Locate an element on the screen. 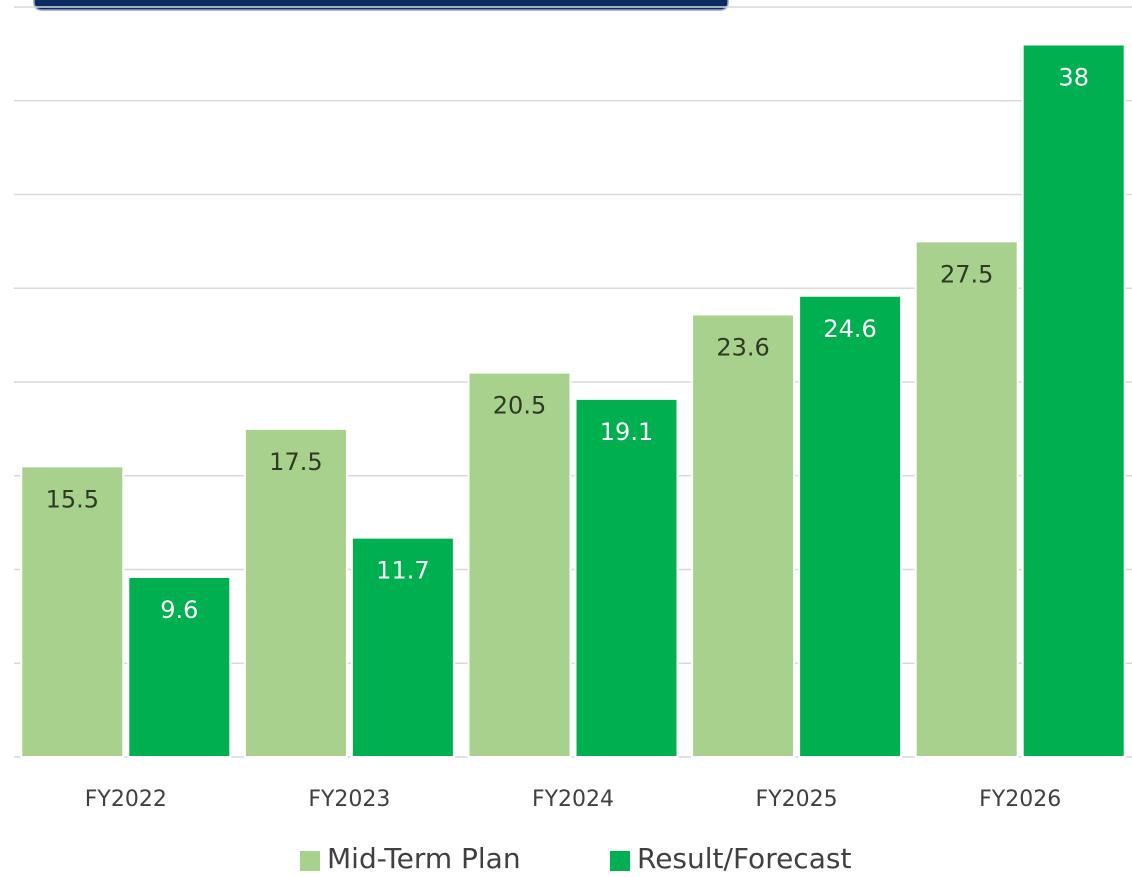 The width and height of the screenshot is (1132, 877). x-tick-label: FY2025 is located at coordinates (797, 799).